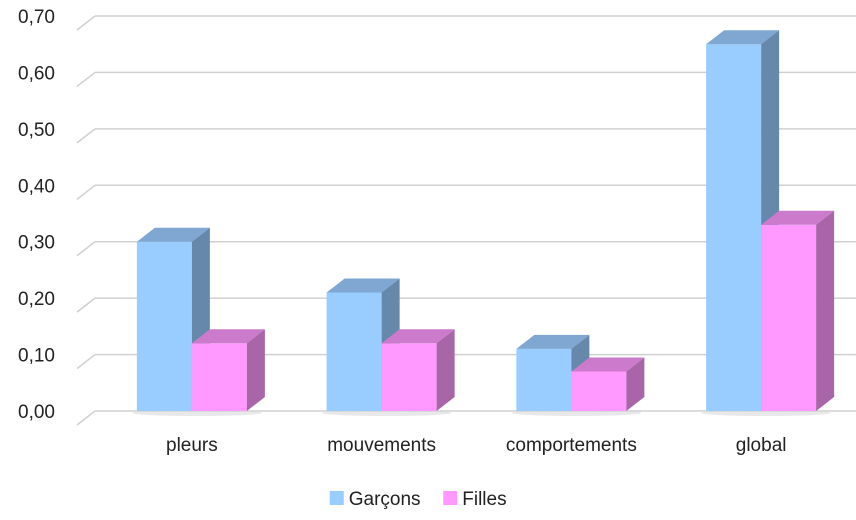 Image resolution: width=856 pixels, height=520 pixels. What do you see at coordinates (36, 412) in the screenshot?
I see `y-tick-label: 0,00` at bounding box center [36, 412].